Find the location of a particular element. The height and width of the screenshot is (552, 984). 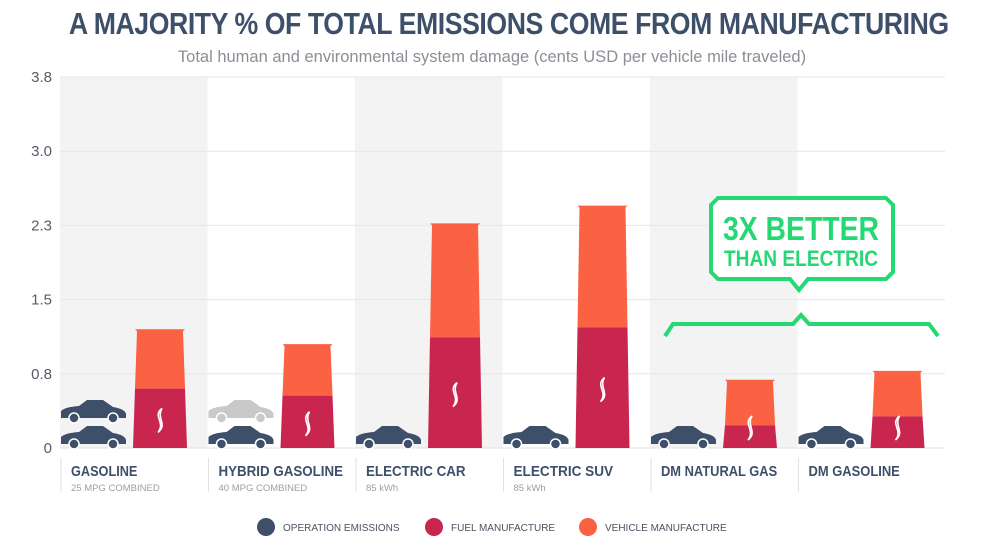

category-label: ELECTRIC CAR is located at coordinates (416, 471).